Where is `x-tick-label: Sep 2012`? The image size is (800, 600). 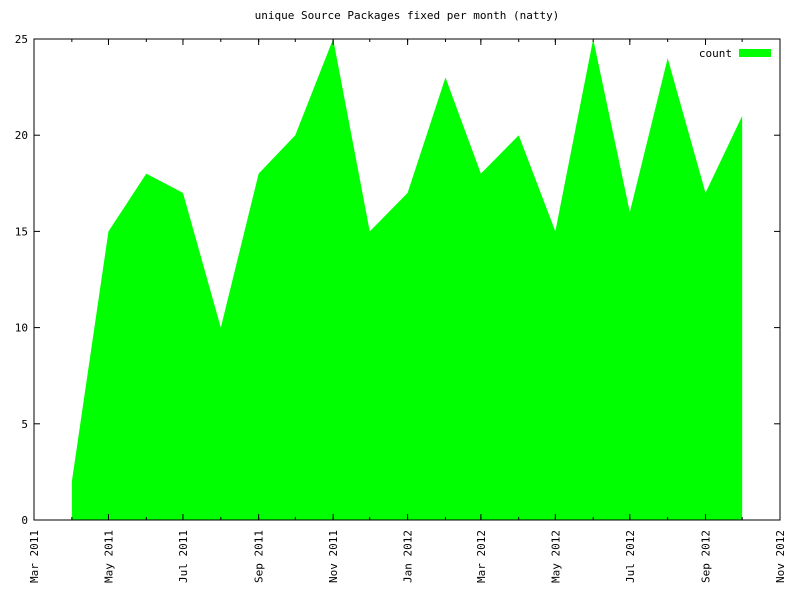 x-tick-label: Sep 2012 is located at coordinates (706, 556).